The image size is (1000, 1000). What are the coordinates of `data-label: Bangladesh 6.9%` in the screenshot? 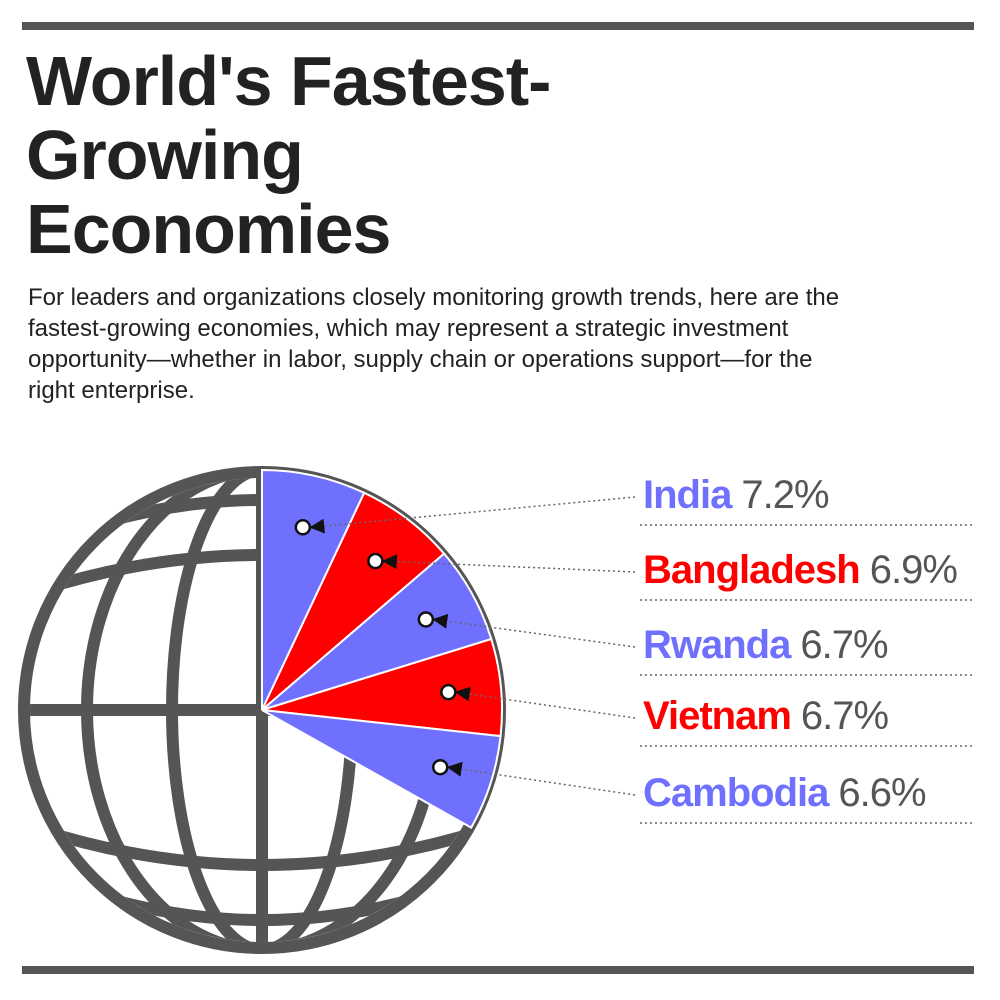 It's located at (800, 570).